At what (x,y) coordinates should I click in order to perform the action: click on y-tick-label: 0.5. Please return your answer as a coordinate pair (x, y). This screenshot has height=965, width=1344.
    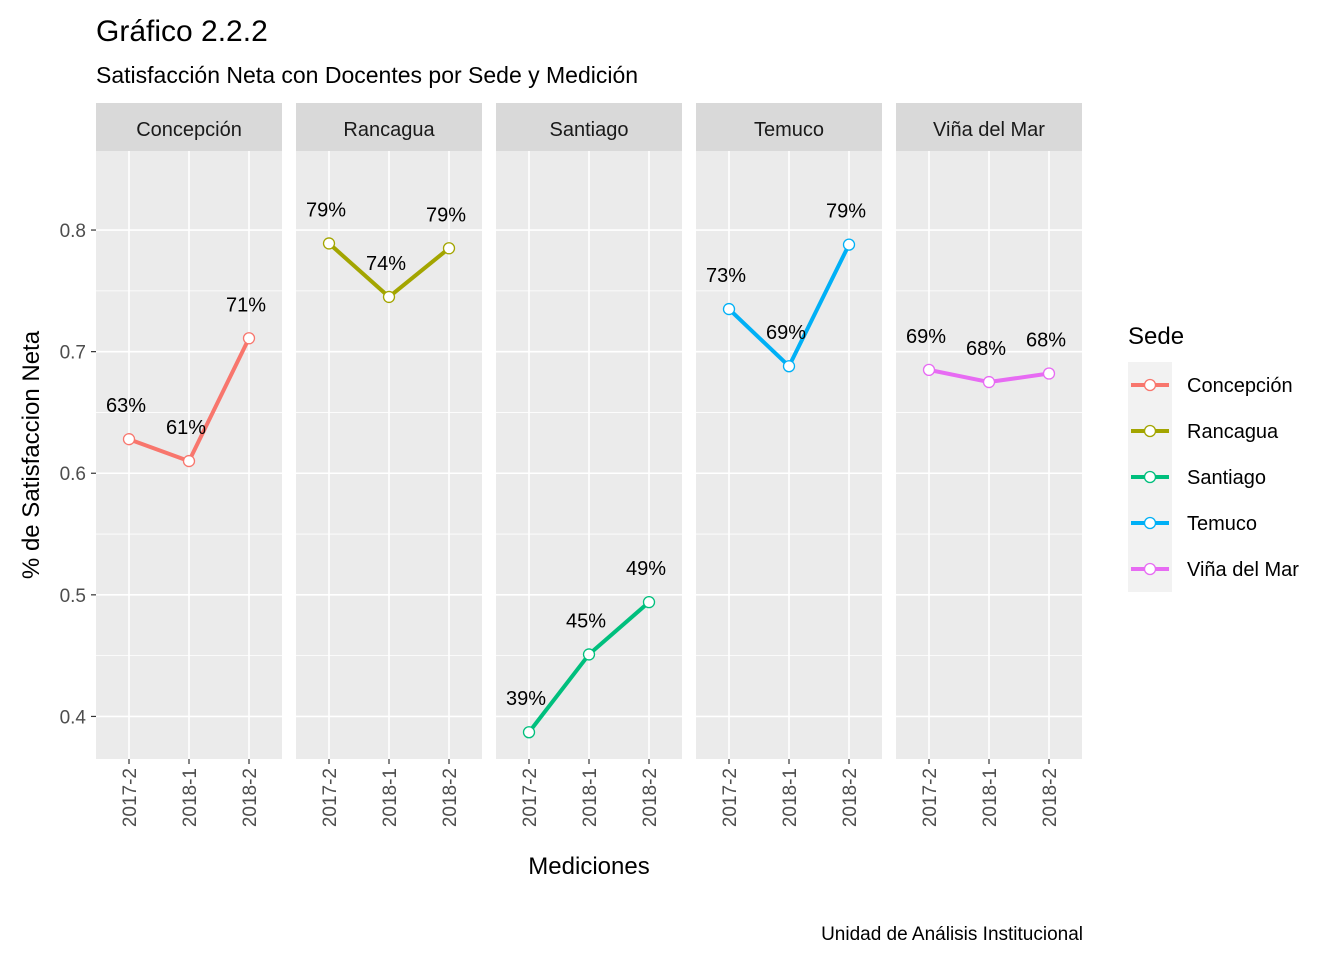
    Looking at the image, I should click on (73, 596).